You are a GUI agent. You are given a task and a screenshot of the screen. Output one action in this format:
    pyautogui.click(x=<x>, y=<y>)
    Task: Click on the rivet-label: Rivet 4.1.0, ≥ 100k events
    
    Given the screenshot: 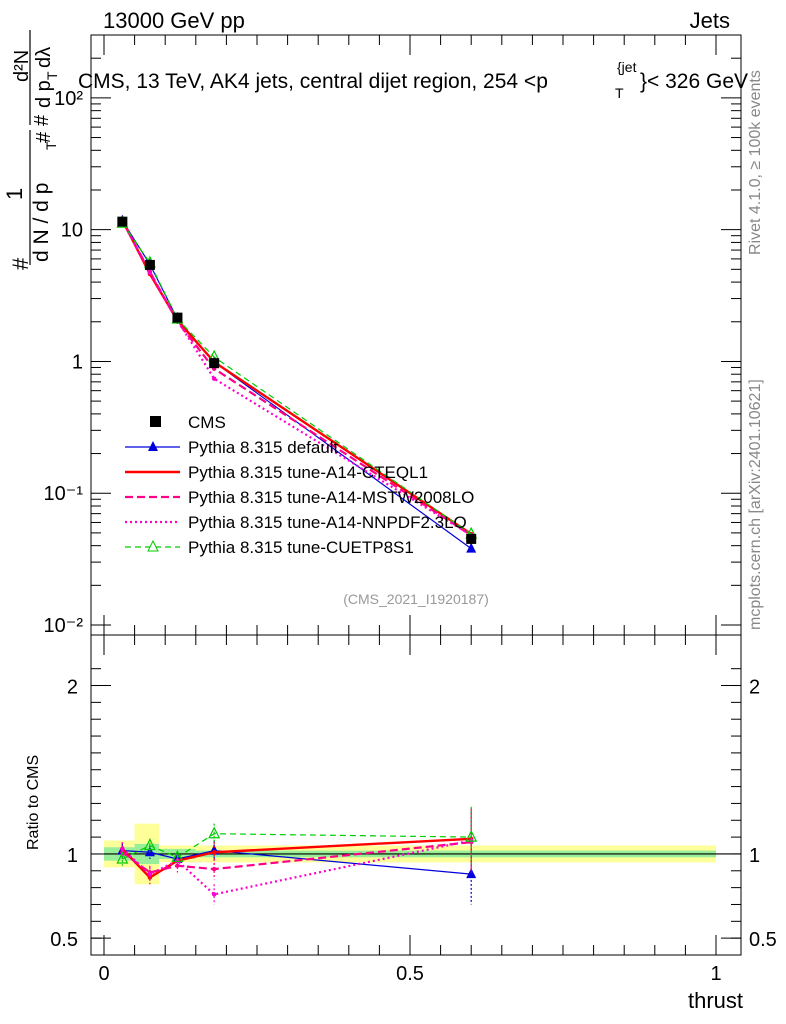 What is the action you would take?
    pyautogui.click(x=755, y=162)
    